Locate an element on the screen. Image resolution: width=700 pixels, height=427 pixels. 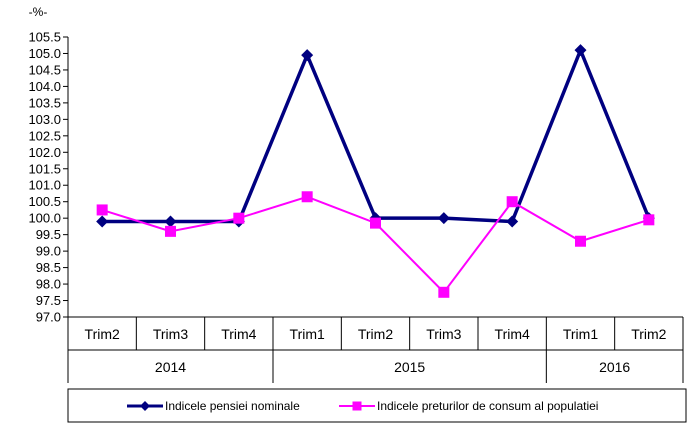
y-tick-label: 101.0 is located at coordinates (44, 185).